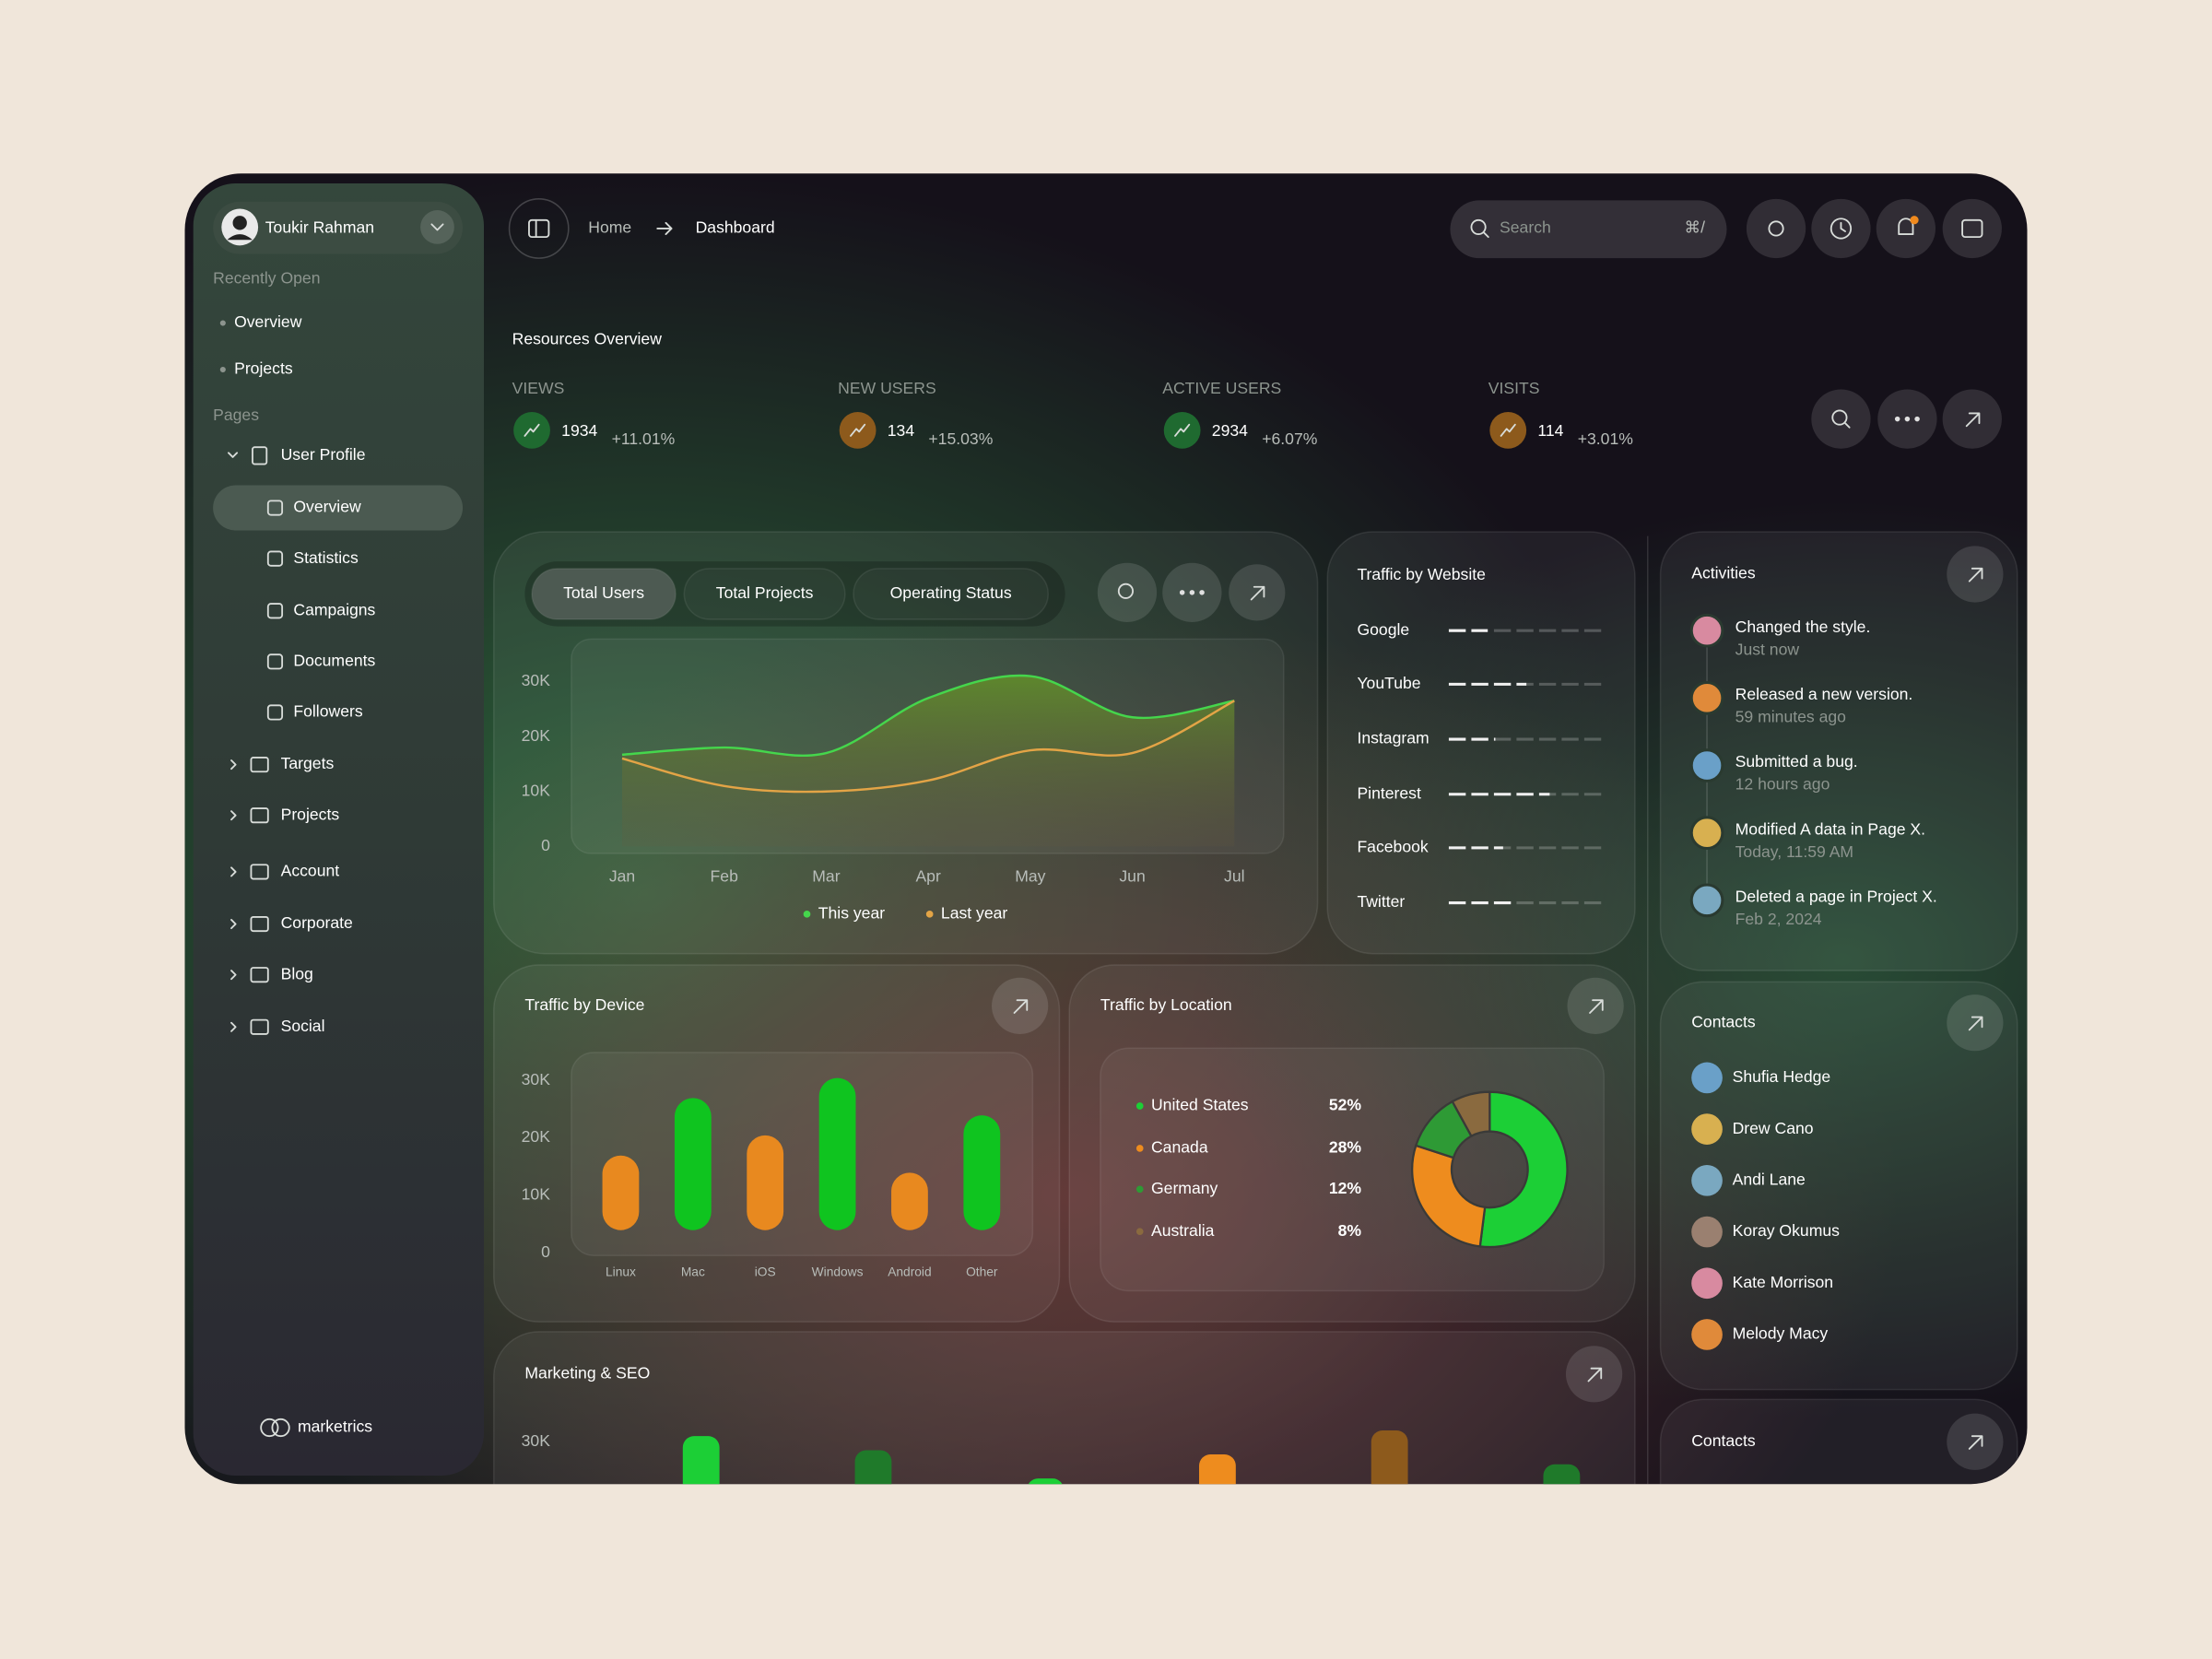 The image size is (2212, 1659). Describe the element at coordinates (327, 711) in the screenshot. I see `nav-item: Followers` at that location.